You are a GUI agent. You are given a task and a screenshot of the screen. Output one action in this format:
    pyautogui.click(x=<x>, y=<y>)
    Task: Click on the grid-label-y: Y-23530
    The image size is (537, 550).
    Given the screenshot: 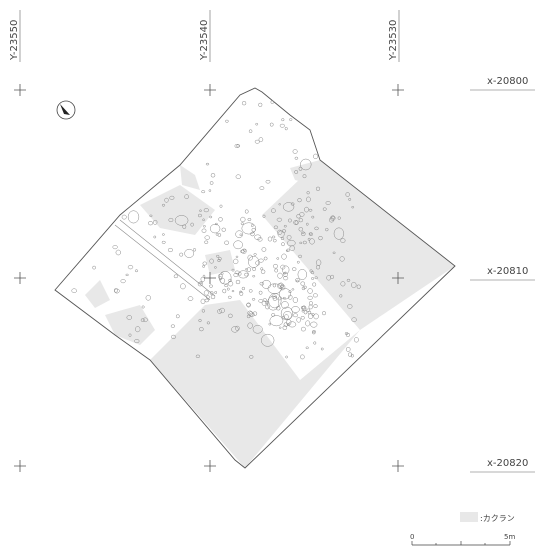 What is the action you would take?
    pyautogui.click(x=393, y=40)
    